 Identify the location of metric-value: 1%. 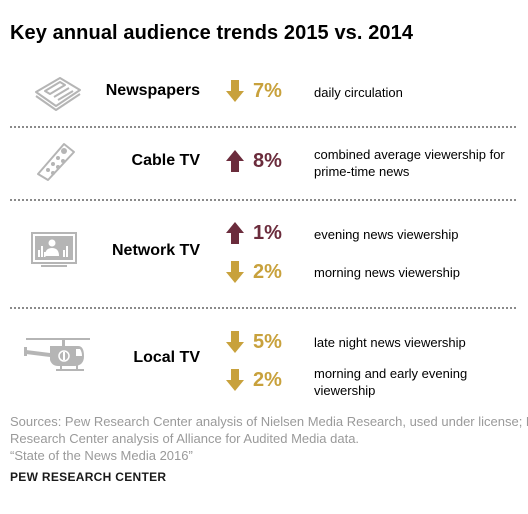
(267, 233).